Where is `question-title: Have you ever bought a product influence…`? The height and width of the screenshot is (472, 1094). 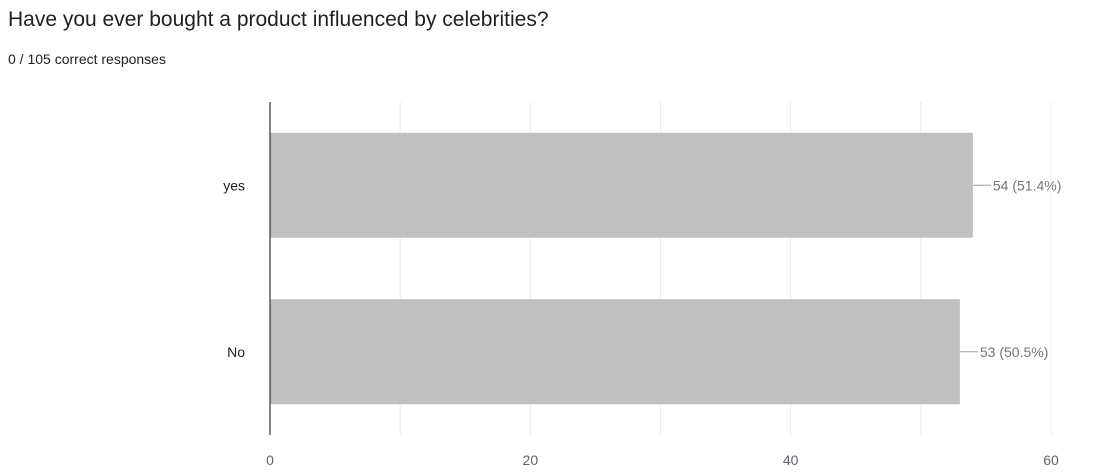
question-title: Have you ever bought a product influence… is located at coordinates (278, 19).